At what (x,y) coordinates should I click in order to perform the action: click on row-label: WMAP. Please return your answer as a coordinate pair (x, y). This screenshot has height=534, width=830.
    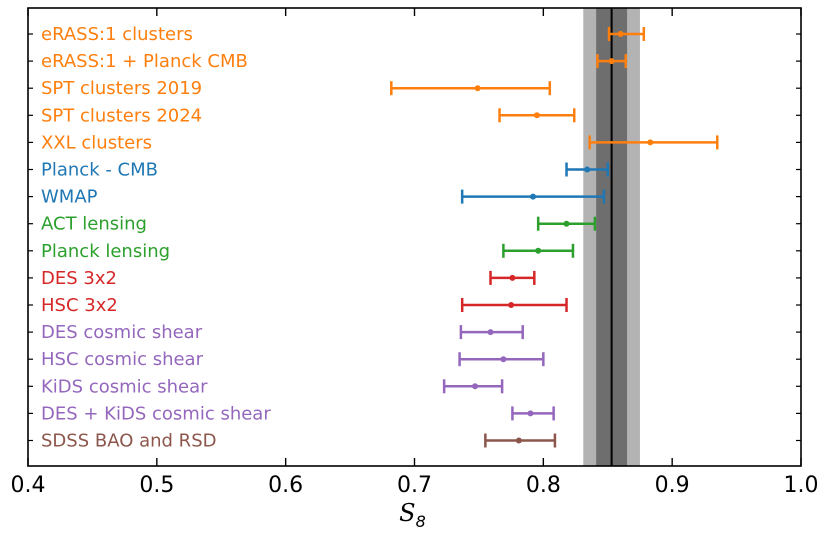
    Looking at the image, I should click on (69, 197).